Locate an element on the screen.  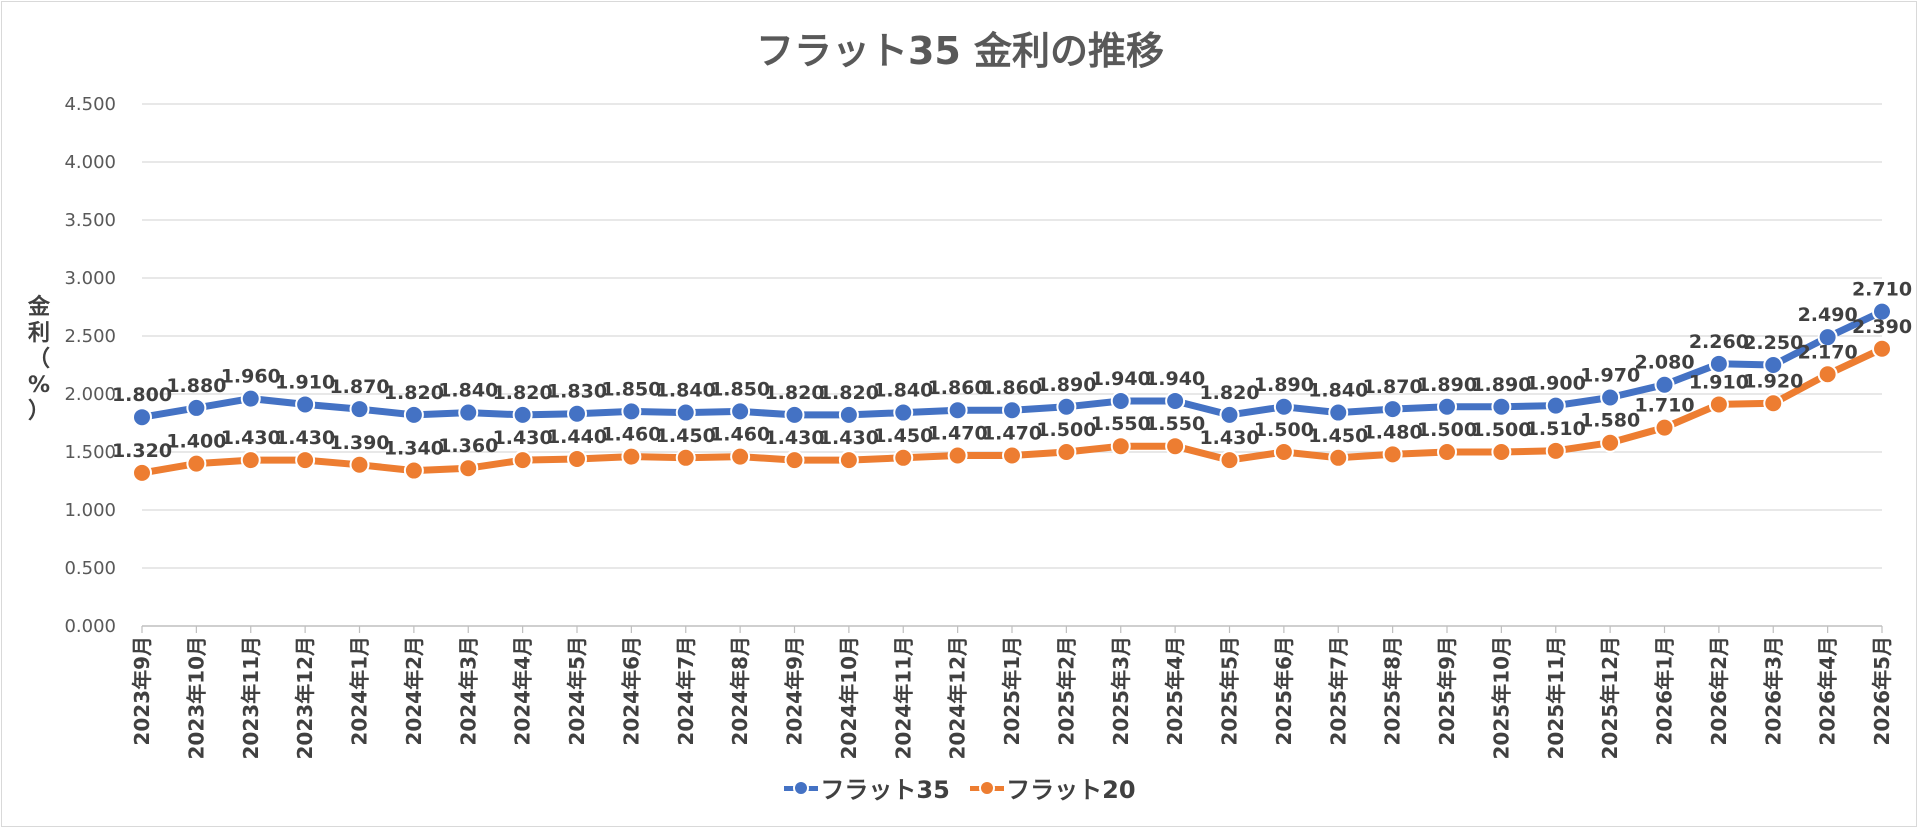
data-label: 2.080 is located at coordinates (1664, 363).